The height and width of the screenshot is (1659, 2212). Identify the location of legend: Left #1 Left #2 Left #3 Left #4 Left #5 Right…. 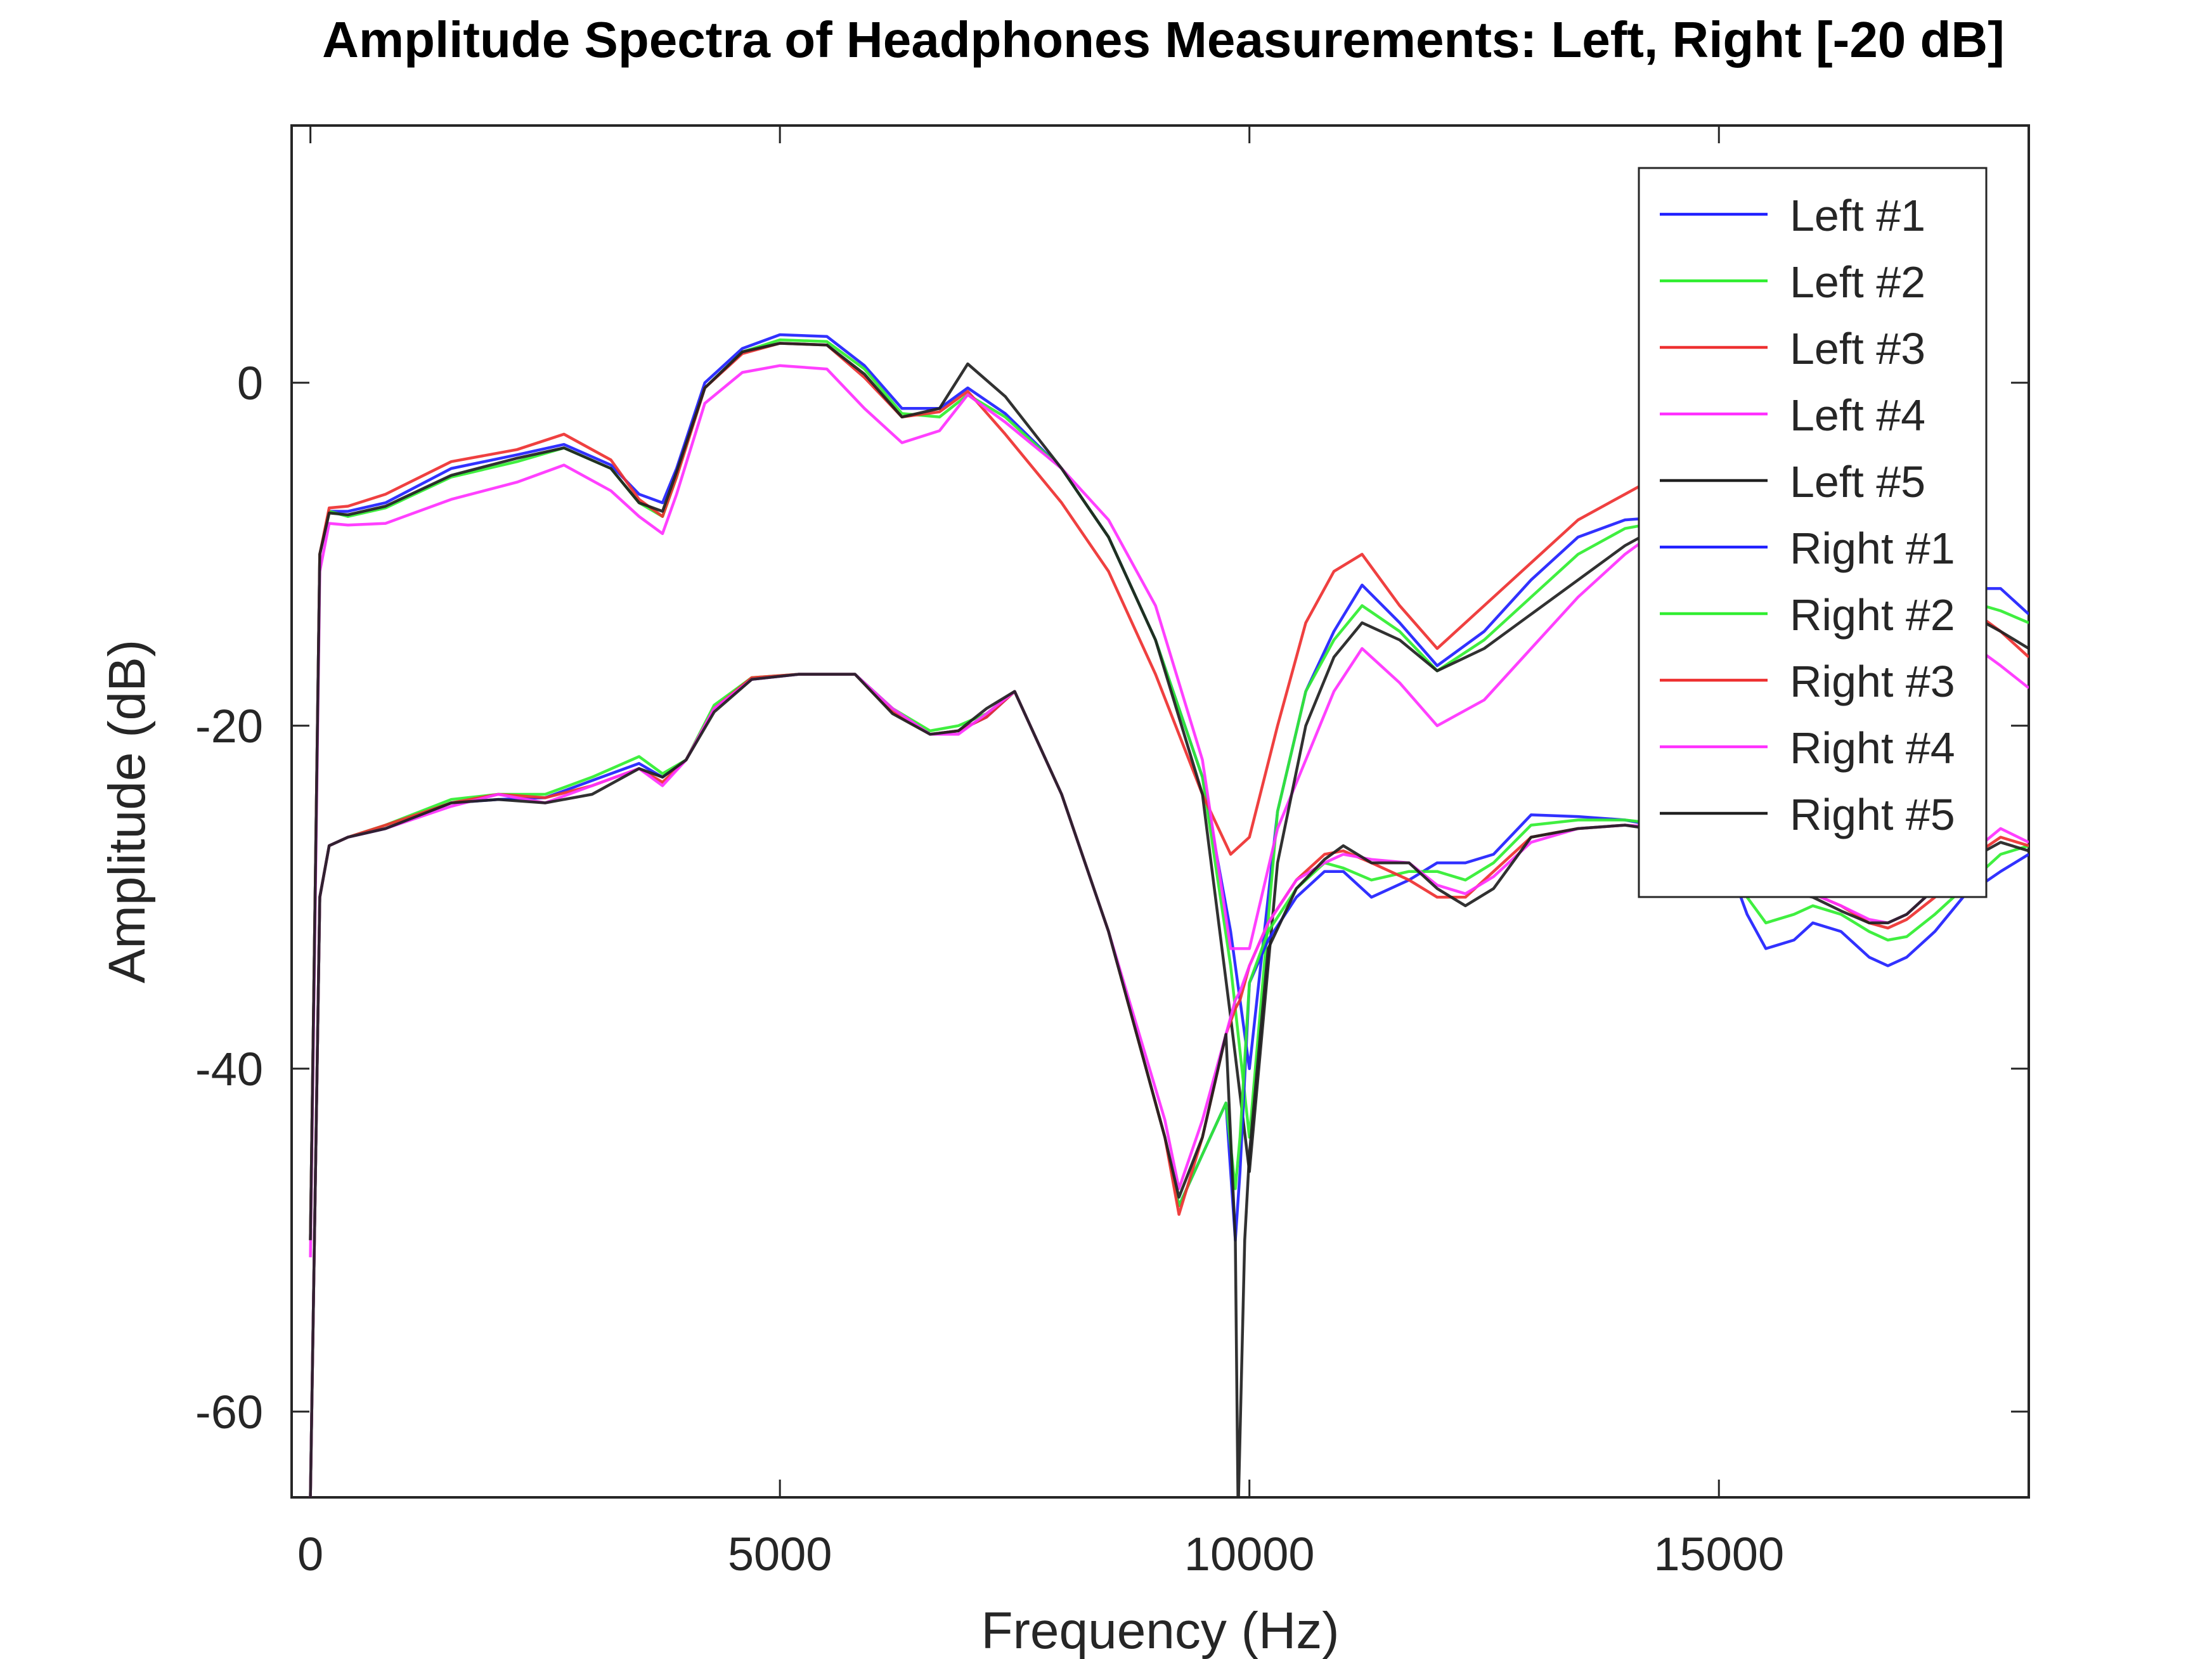
(1813, 532).